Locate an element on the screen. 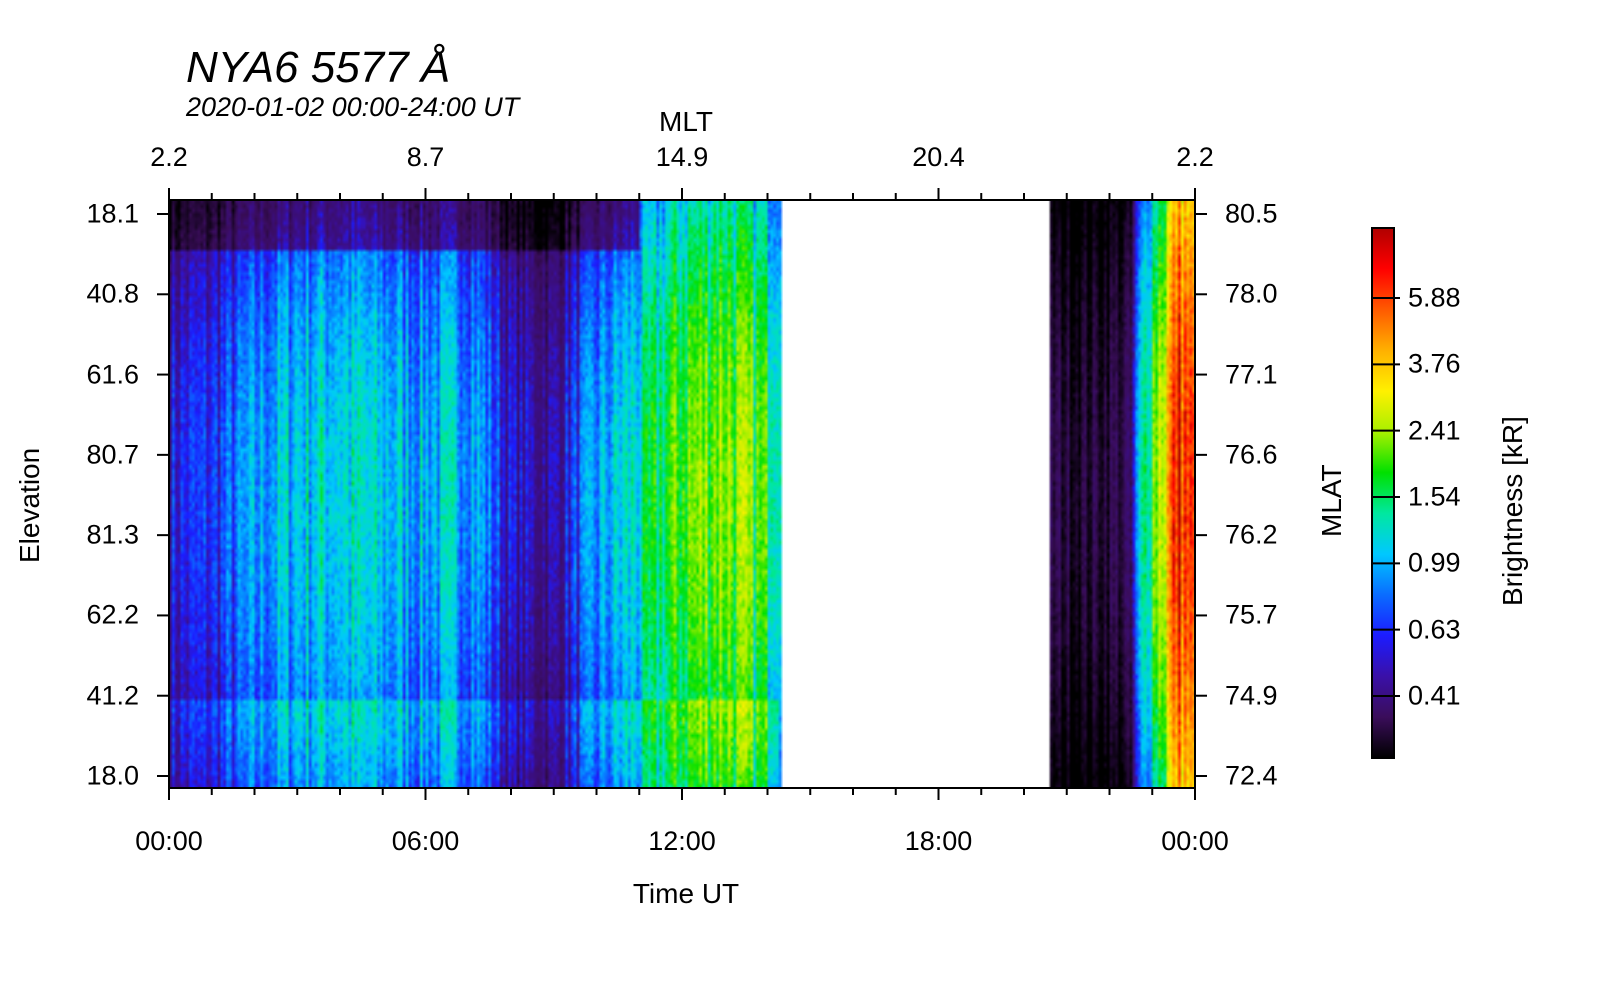 The width and height of the screenshot is (1600, 1000). y-right-tick-label: 76.6 is located at coordinates (1251, 454).